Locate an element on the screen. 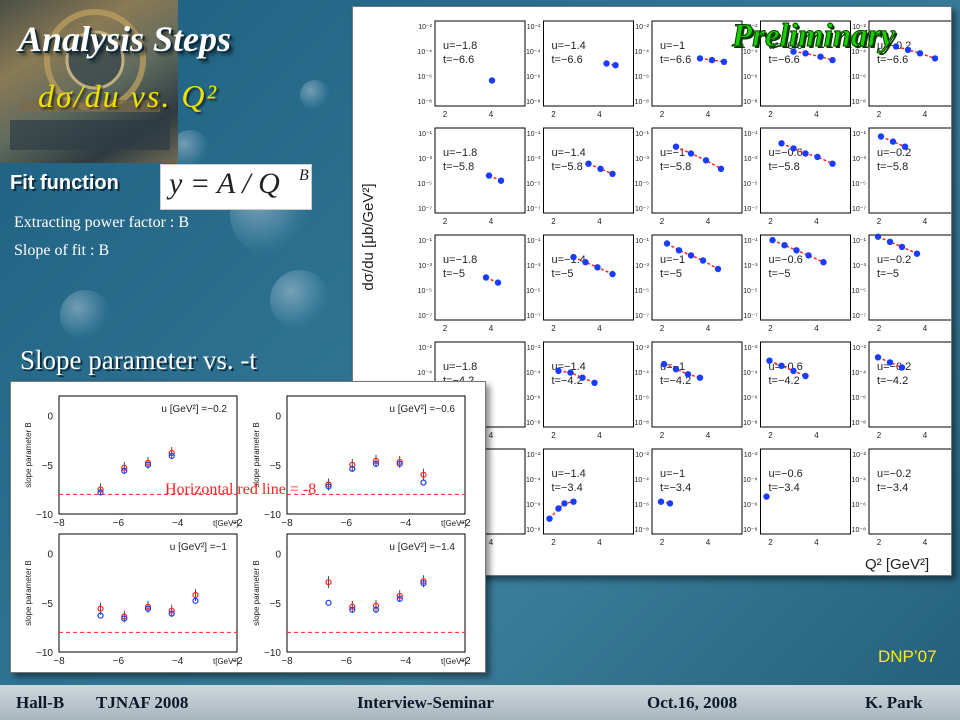  grid-panel: 10⁻¹ 10⁻³ 10⁻⁵ 10⁻⁷ 2 4 u=−1.8 t=−5.8 is located at coordinates (472, 176).